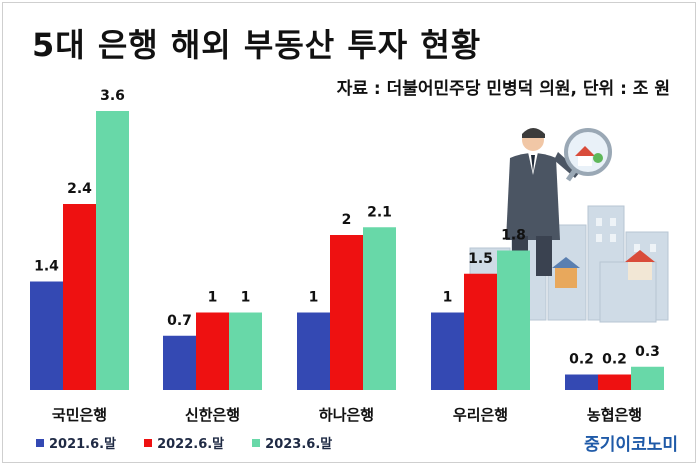 The image size is (700, 467). Describe the element at coordinates (179, 362) in the screenshot. I see `bar-2-2021` at that location.